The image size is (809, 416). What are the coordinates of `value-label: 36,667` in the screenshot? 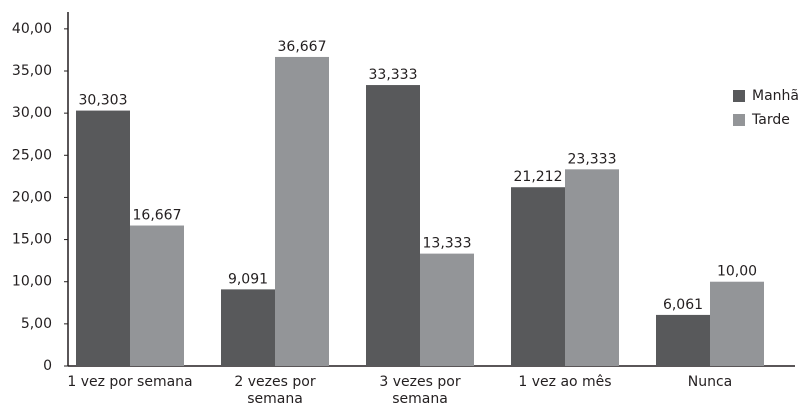 It's located at (302, 47).